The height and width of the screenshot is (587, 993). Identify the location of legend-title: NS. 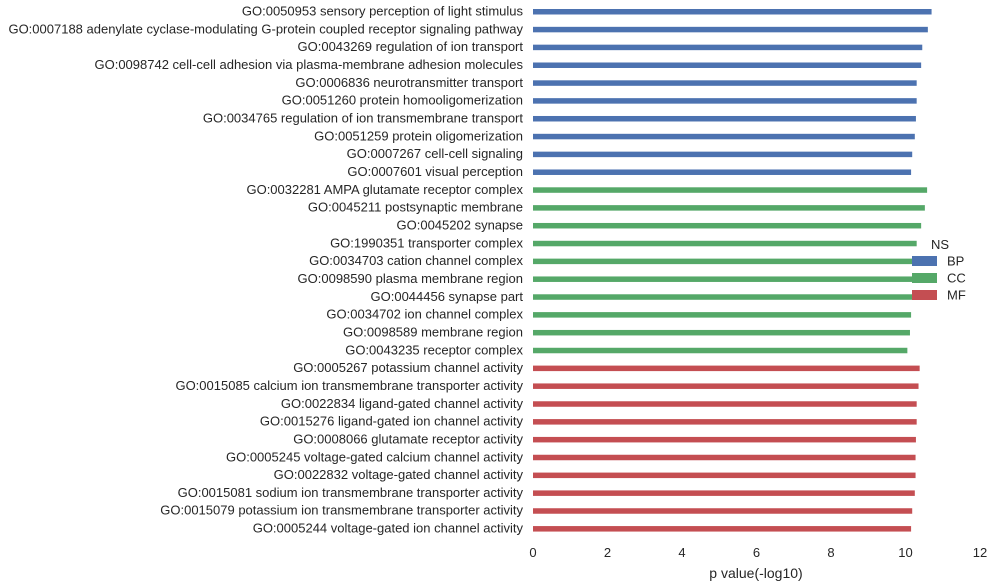
(940, 244).